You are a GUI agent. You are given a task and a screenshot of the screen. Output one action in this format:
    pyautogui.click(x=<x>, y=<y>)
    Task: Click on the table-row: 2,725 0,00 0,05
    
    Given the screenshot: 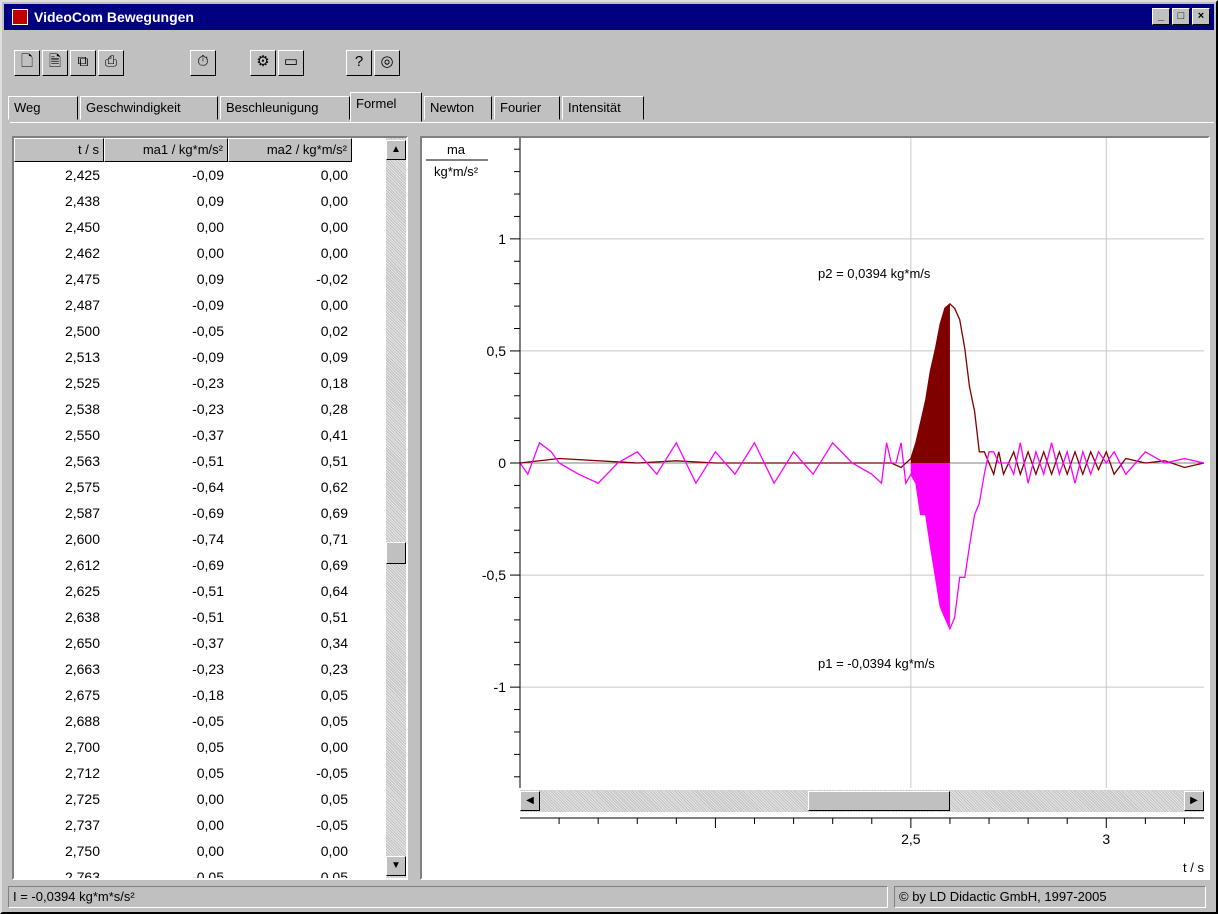 What is the action you would take?
    pyautogui.click(x=199, y=799)
    